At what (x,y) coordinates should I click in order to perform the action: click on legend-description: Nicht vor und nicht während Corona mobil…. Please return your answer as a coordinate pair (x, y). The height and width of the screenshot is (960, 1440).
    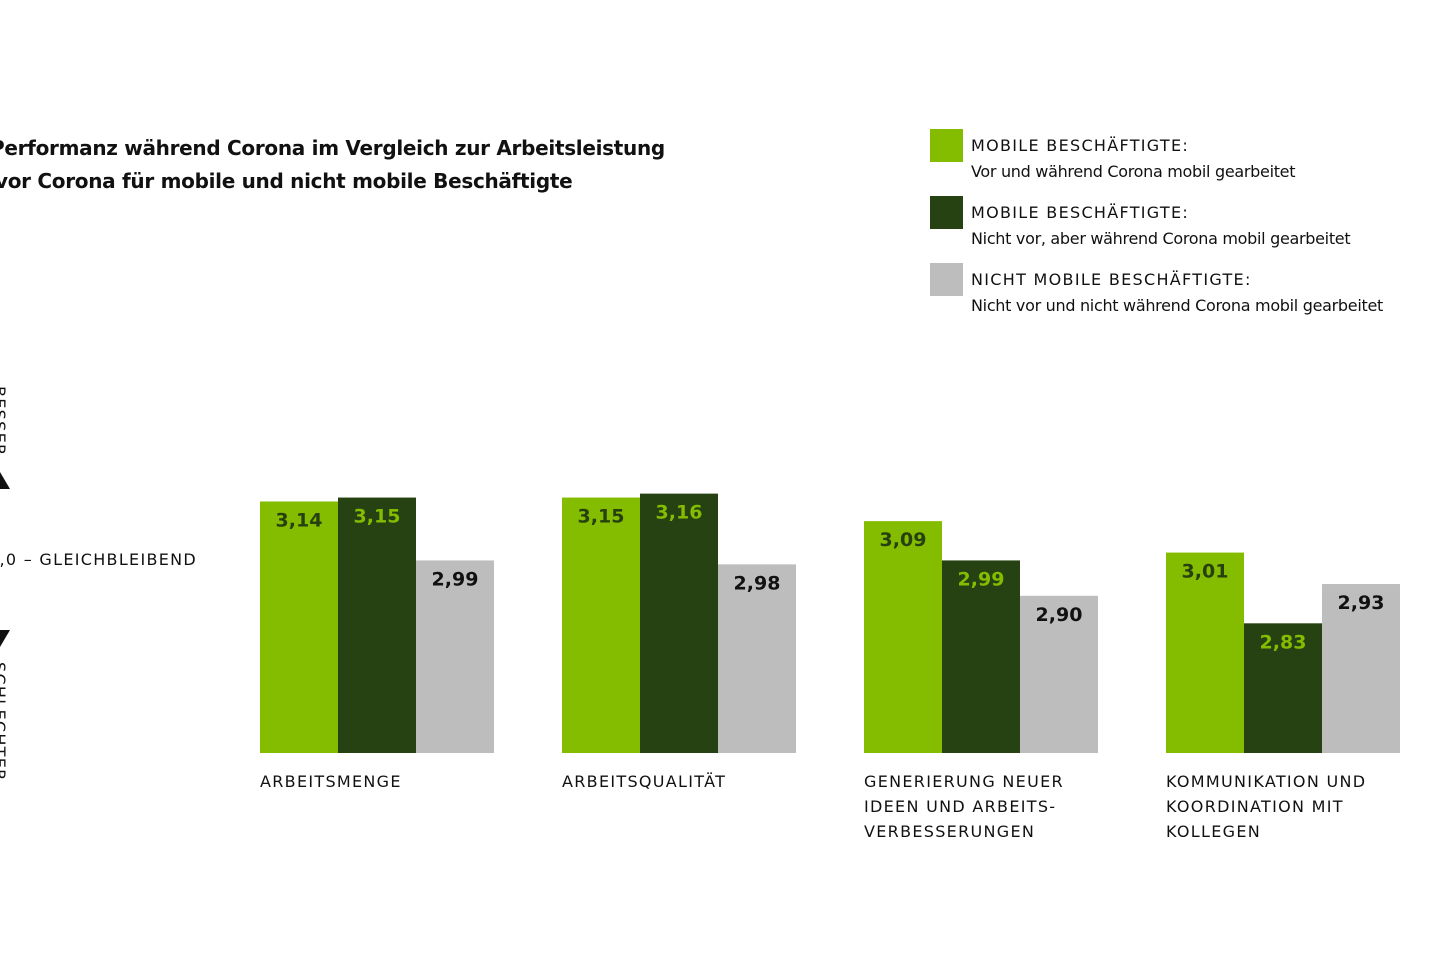
    Looking at the image, I should click on (1177, 305).